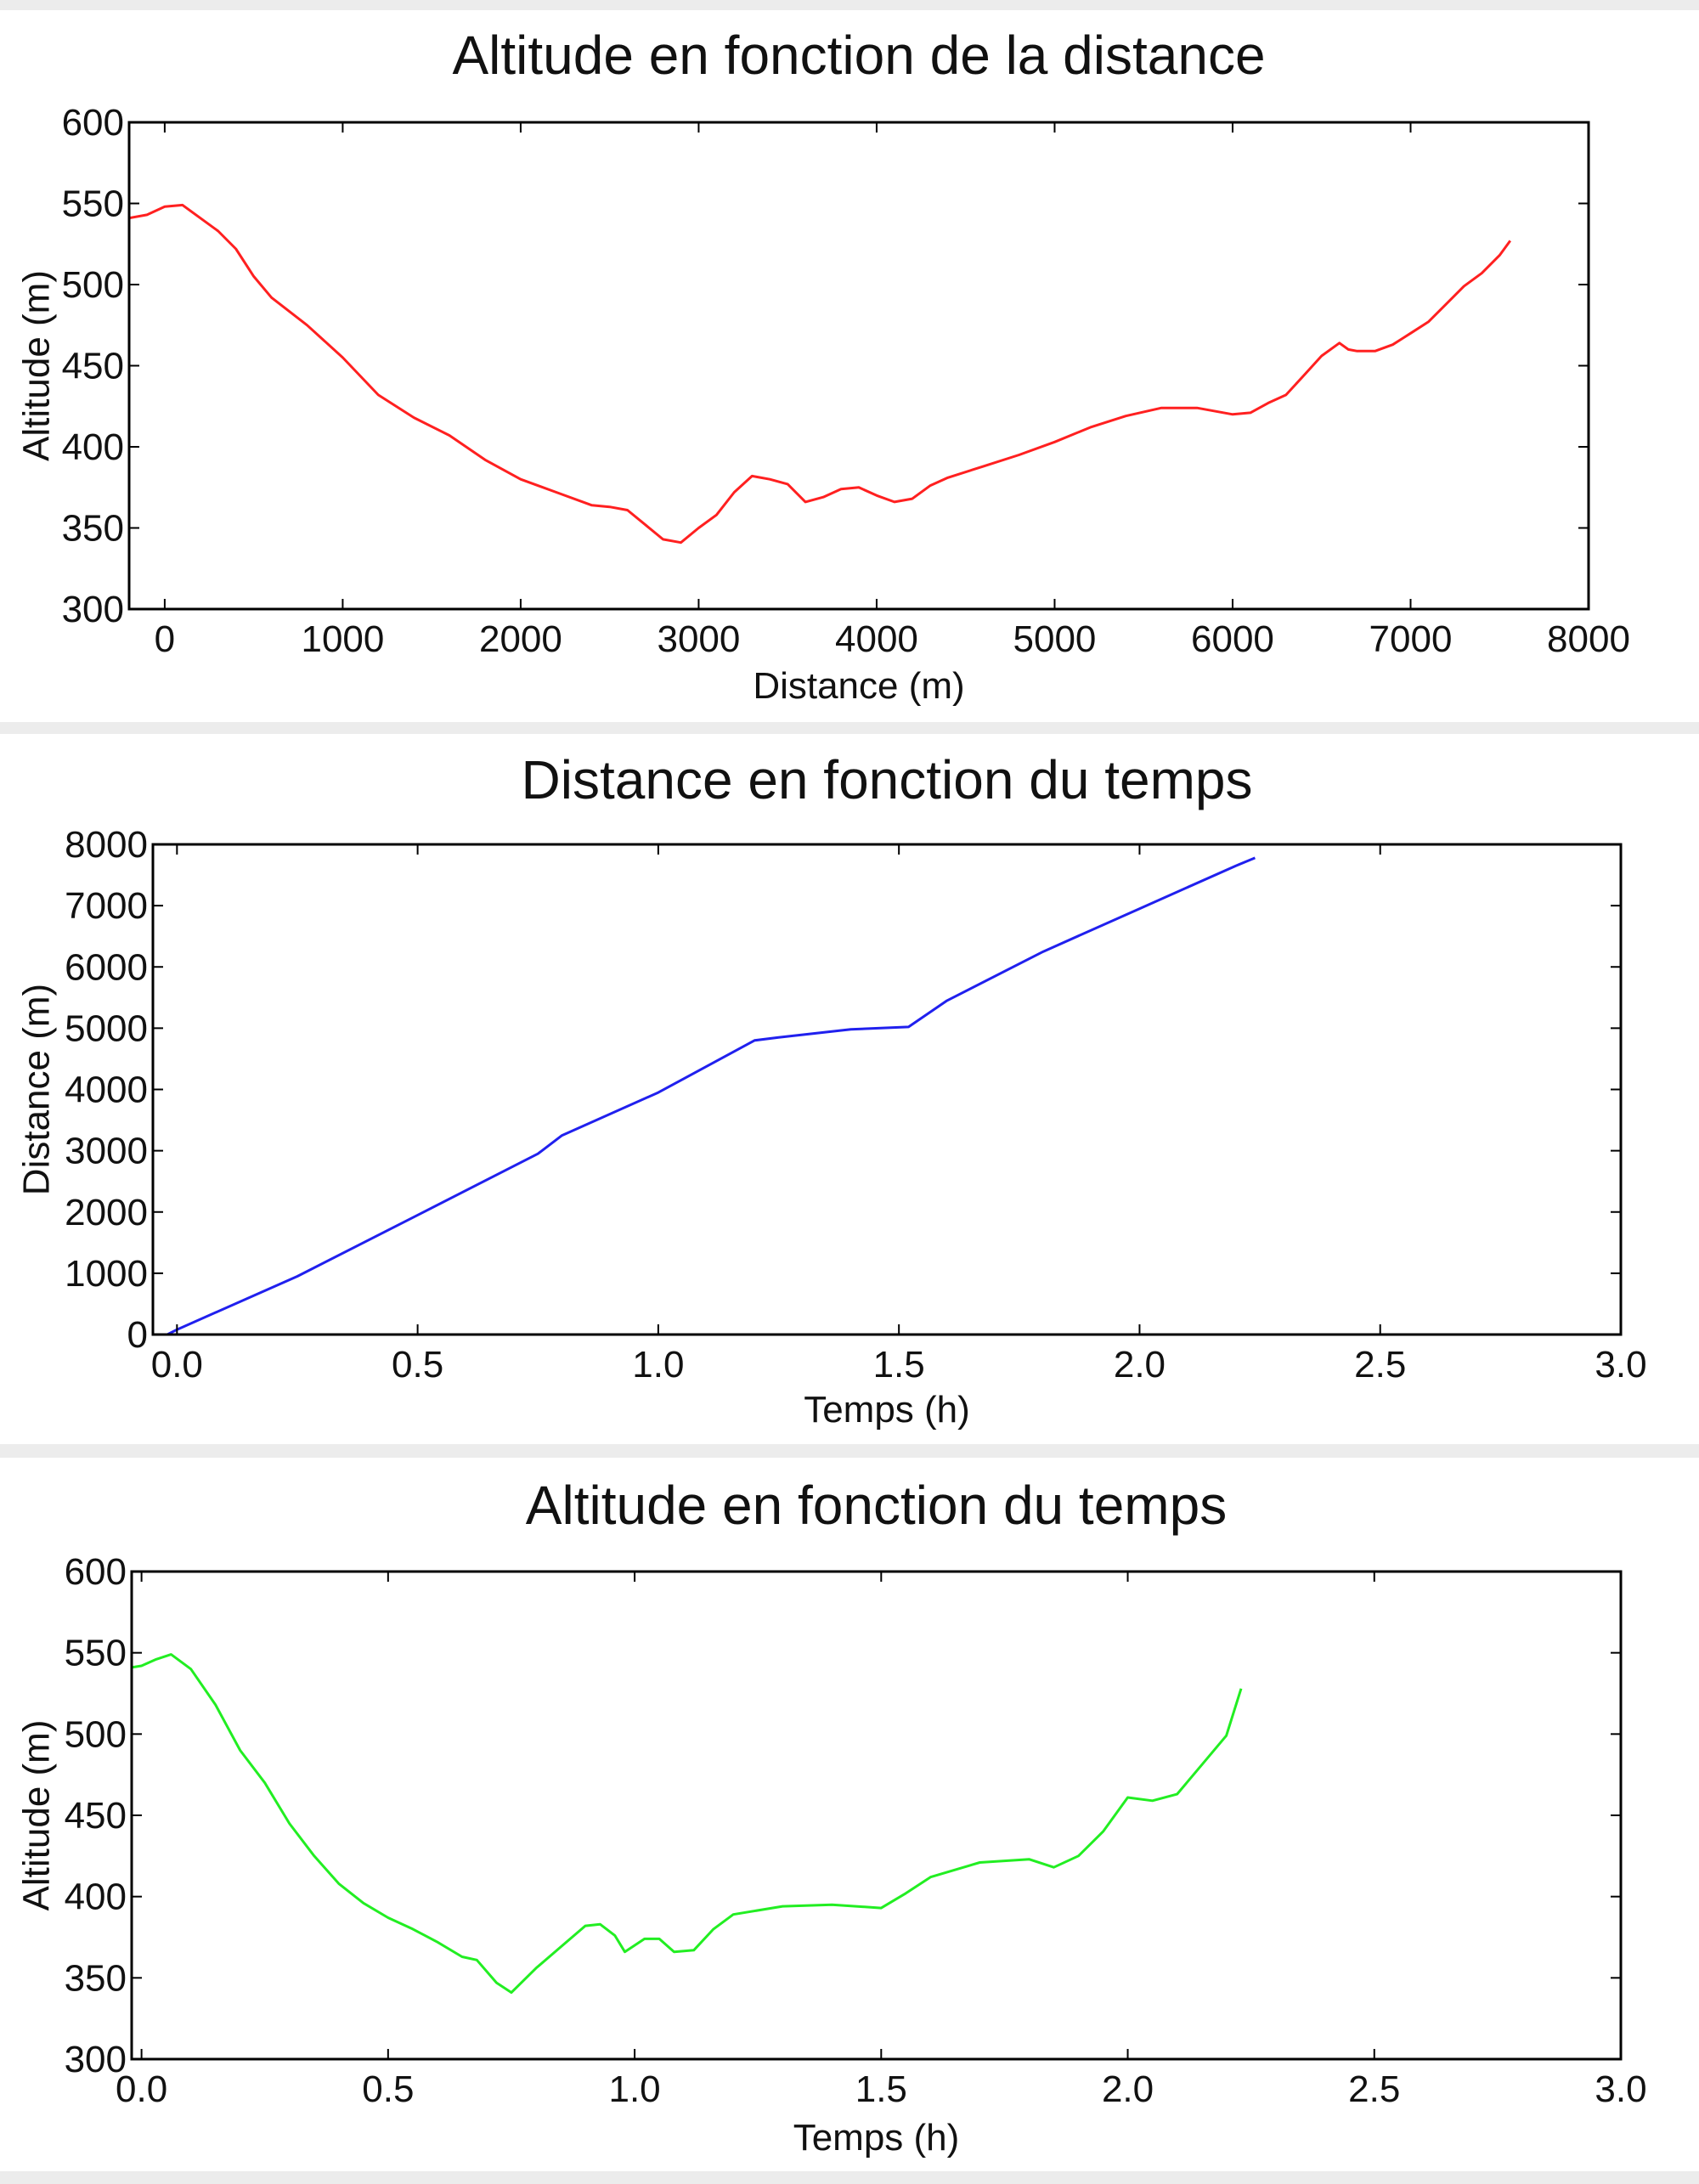 This screenshot has height=2184, width=1699. What do you see at coordinates (106, 845) in the screenshot?
I see `y-tick-label: 8000` at bounding box center [106, 845].